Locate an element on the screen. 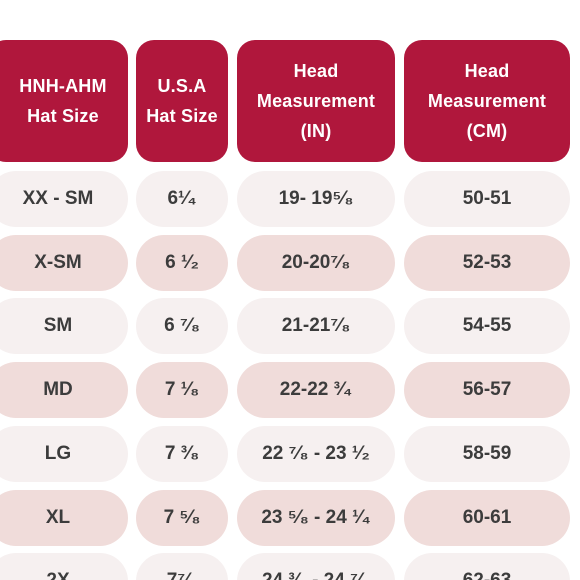 This screenshot has height=580, width=580. head-measurement-in-cell: 22 ⁷⁄₈ - 23 ¹⁄₂ is located at coordinates (316, 454).